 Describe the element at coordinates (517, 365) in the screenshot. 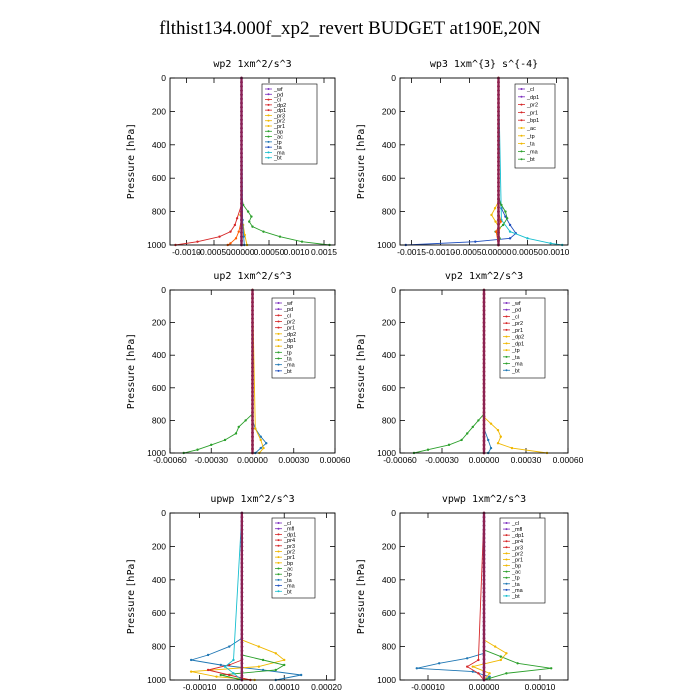

I see `legend-entry: _ma` at that location.